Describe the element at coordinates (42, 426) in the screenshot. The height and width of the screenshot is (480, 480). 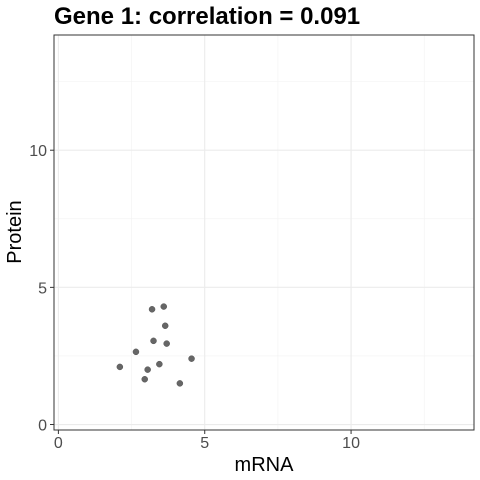
I see `y-tick-label: 0` at that location.